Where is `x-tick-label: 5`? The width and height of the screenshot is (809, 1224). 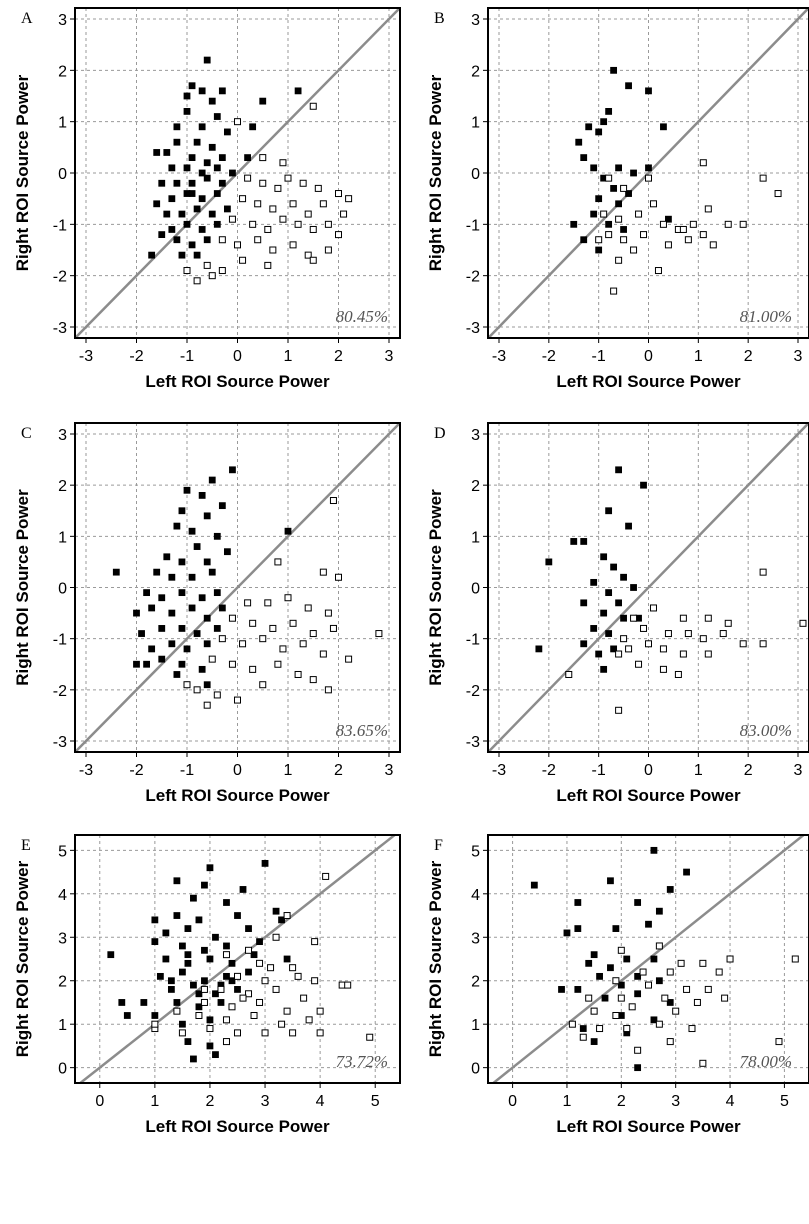 x-tick-label: 5 is located at coordinates (784, 1101).